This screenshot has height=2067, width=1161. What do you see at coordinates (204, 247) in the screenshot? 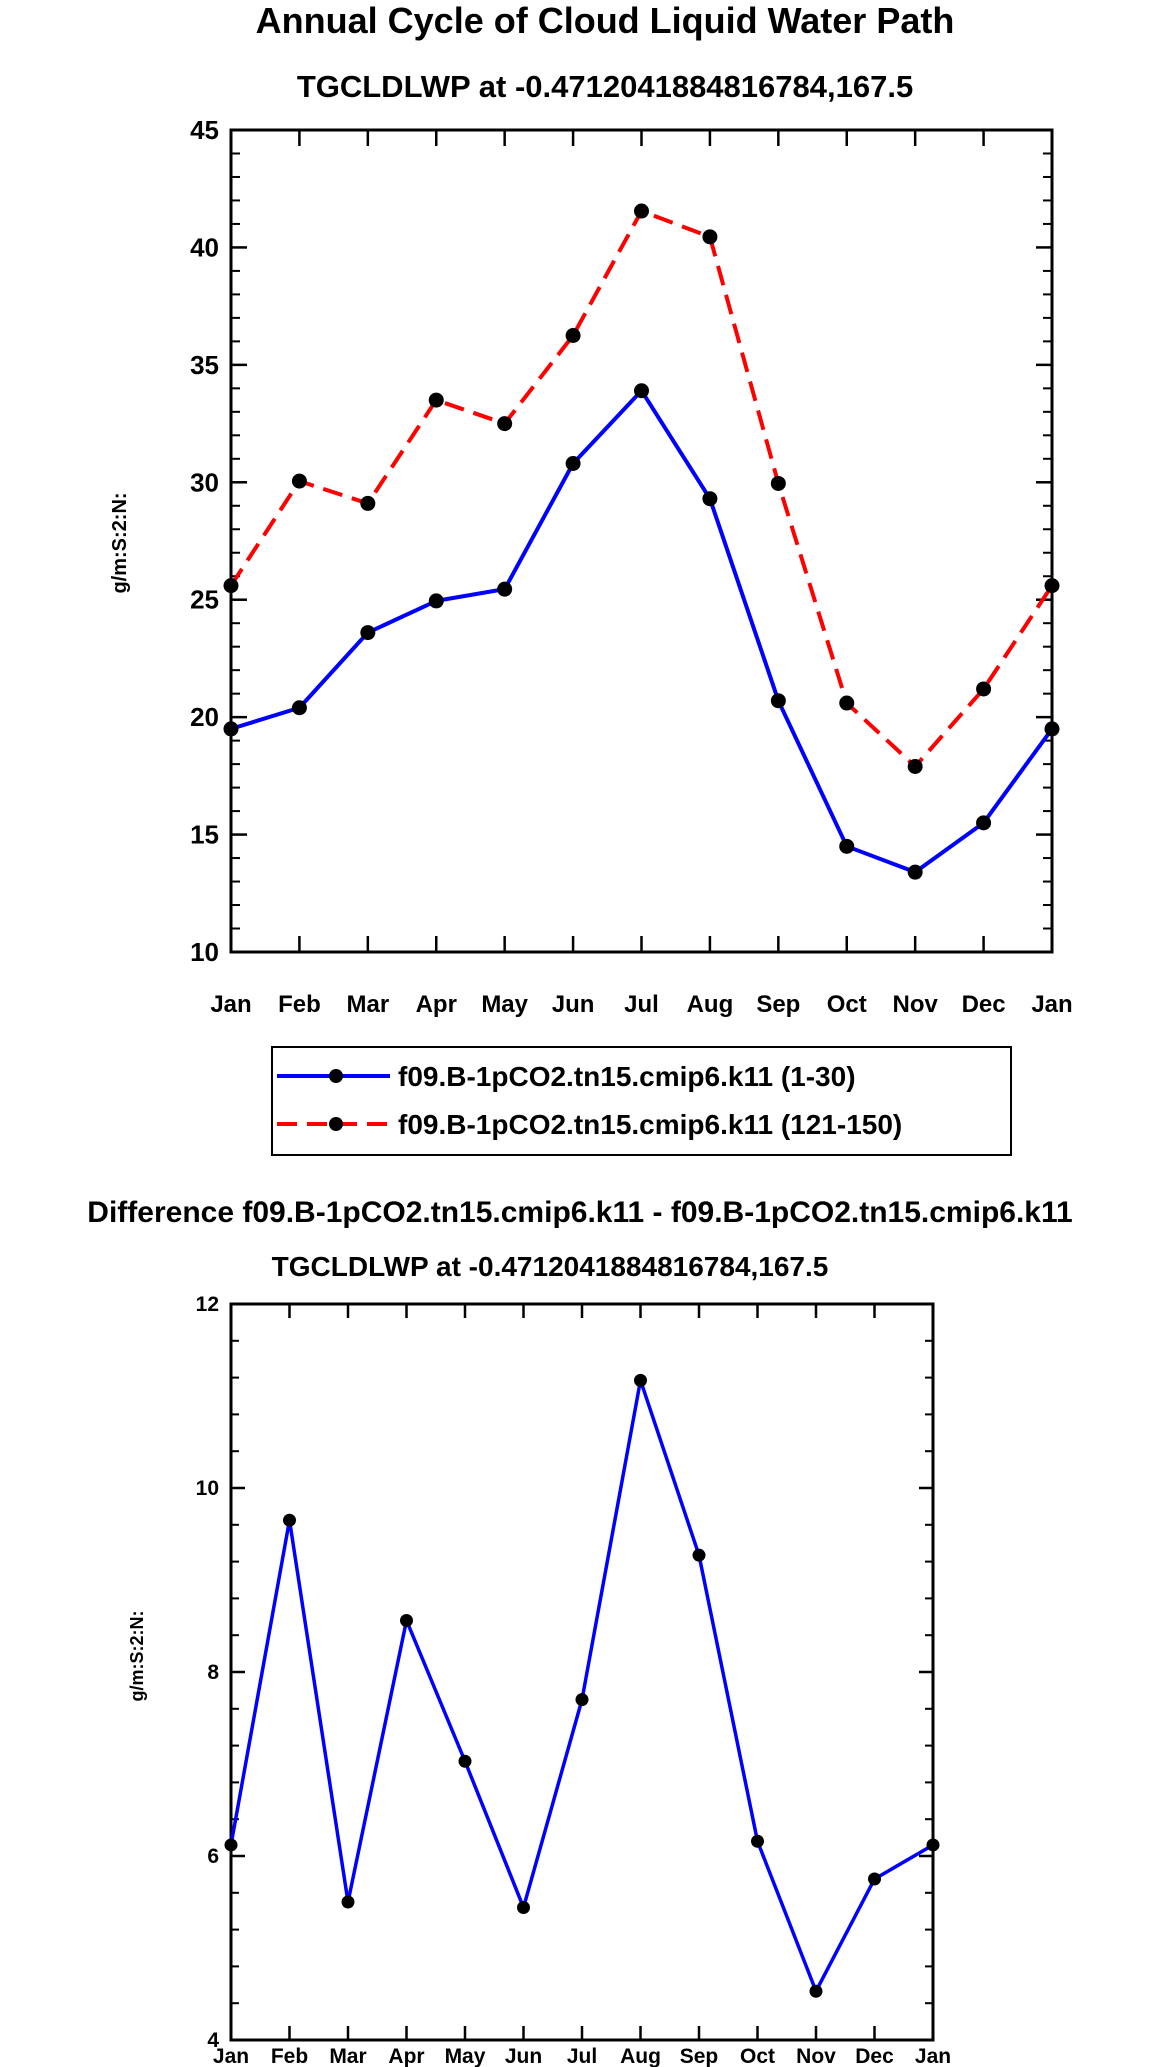
I see `y-tick-label: 40` at bounding box center [204, 247].